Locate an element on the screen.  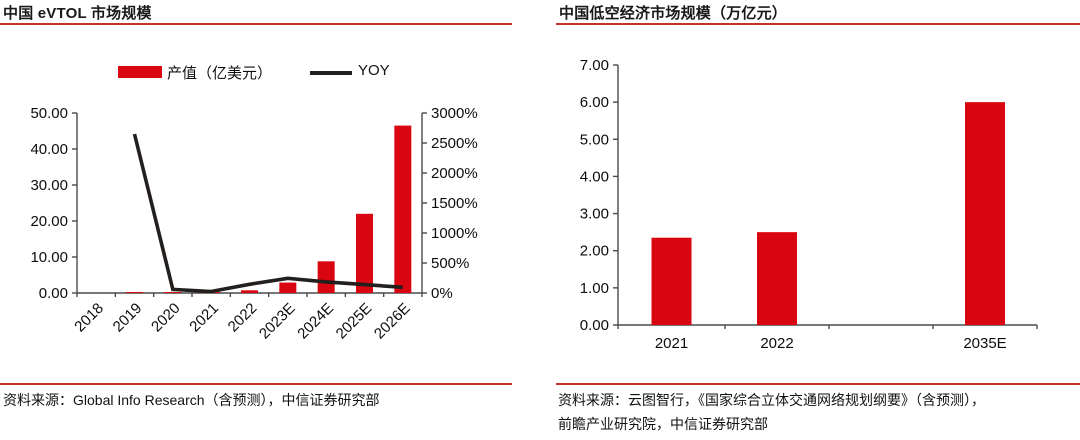
bar-2020 is located at coordinates (173, 292).